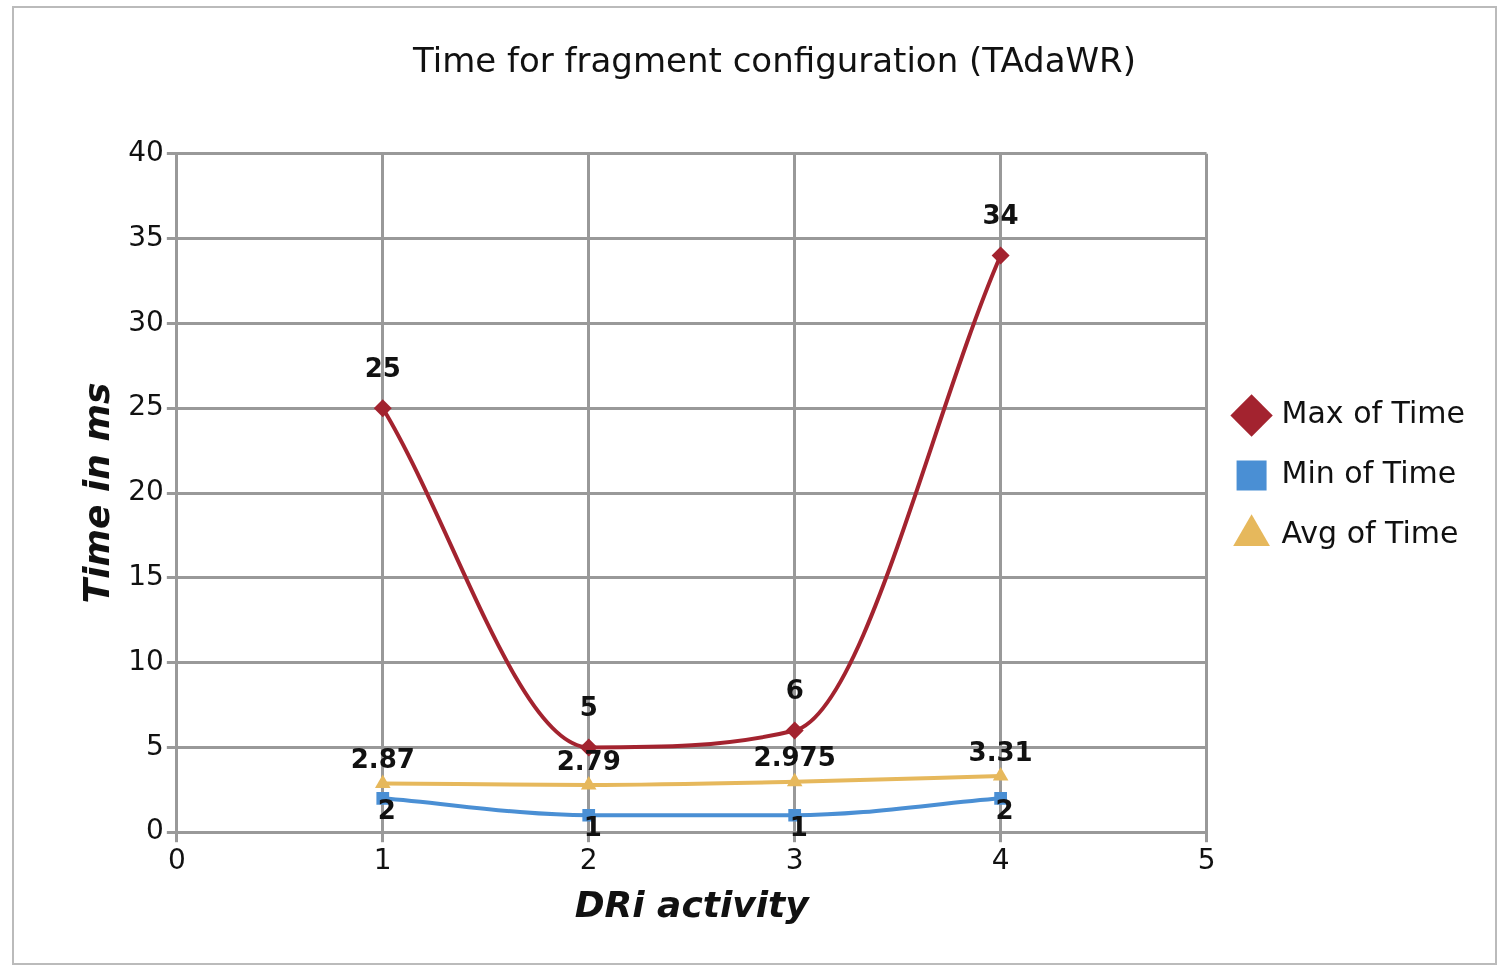 The image size is (1499, 967). I want to click on x-tick-label: 0, so click(176, 860).